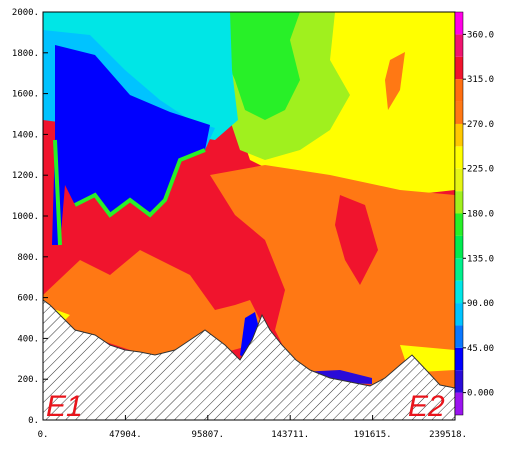 The height and width of the screenshot is (453, 506). I want to click on x-tick-label: 0., so click(43, 435).